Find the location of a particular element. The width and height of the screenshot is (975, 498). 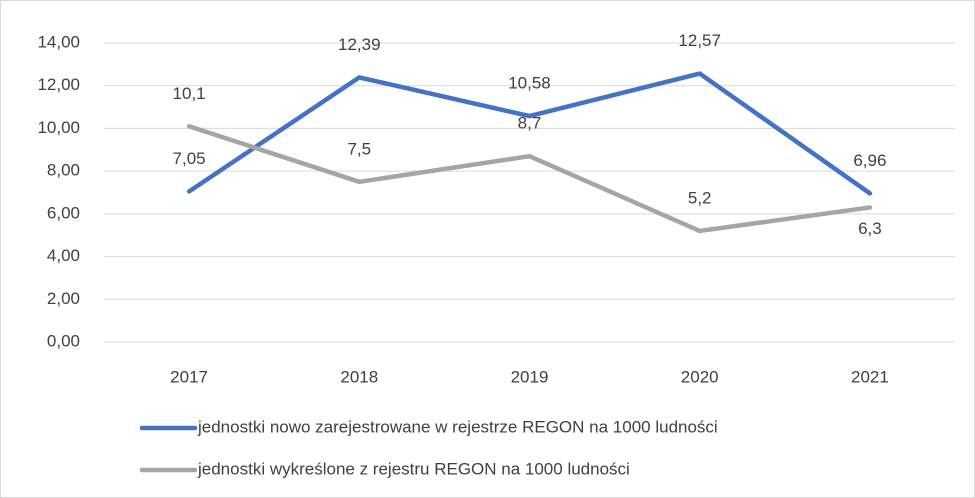

y-tick-label: 8,00 is located at coordinates (63, 170).